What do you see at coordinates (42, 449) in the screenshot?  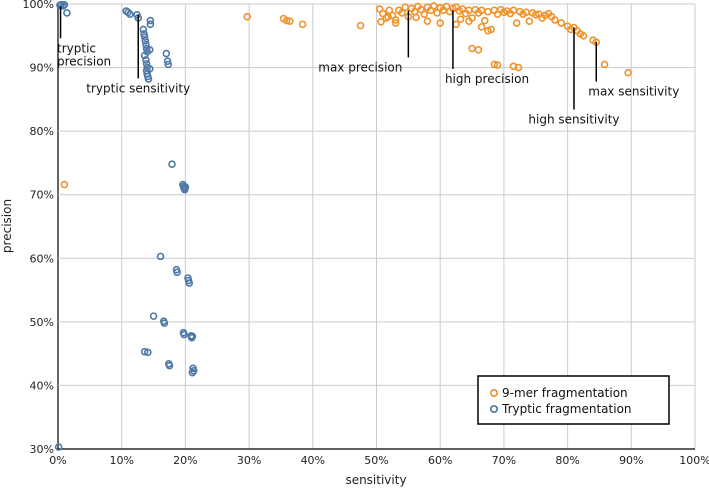 I see `y-tick-label: 30%` at bounding box center [42, 449].